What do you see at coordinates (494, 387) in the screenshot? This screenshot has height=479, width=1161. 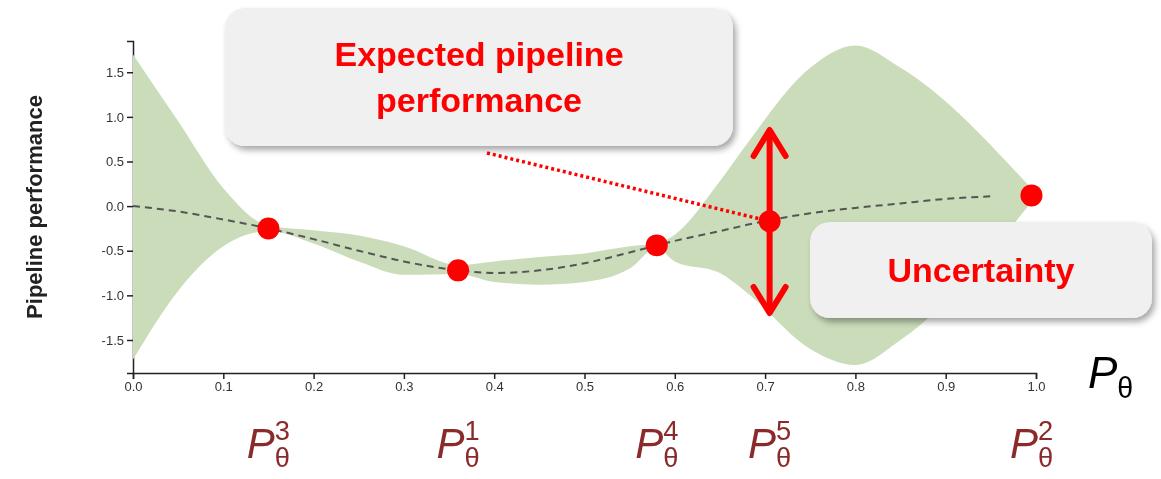 I see `x-tick-label: 0.4` at bounding box center [494, 387].